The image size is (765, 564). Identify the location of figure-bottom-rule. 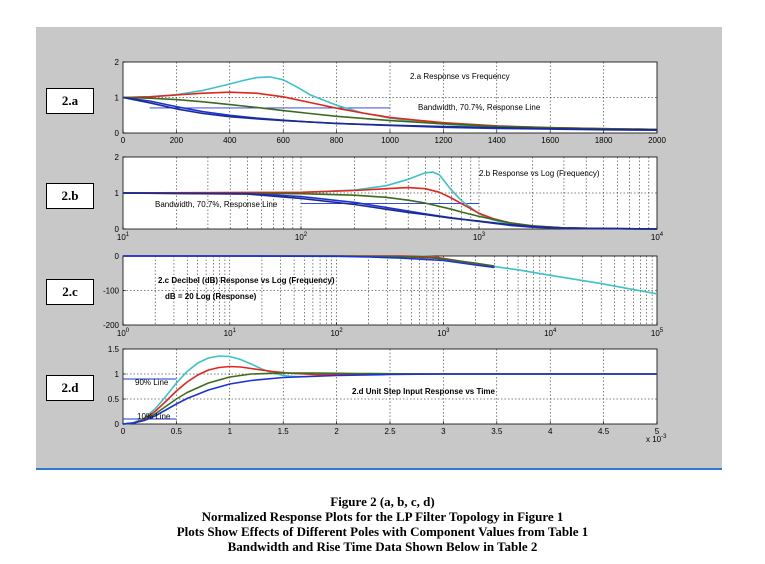
(379, 469).